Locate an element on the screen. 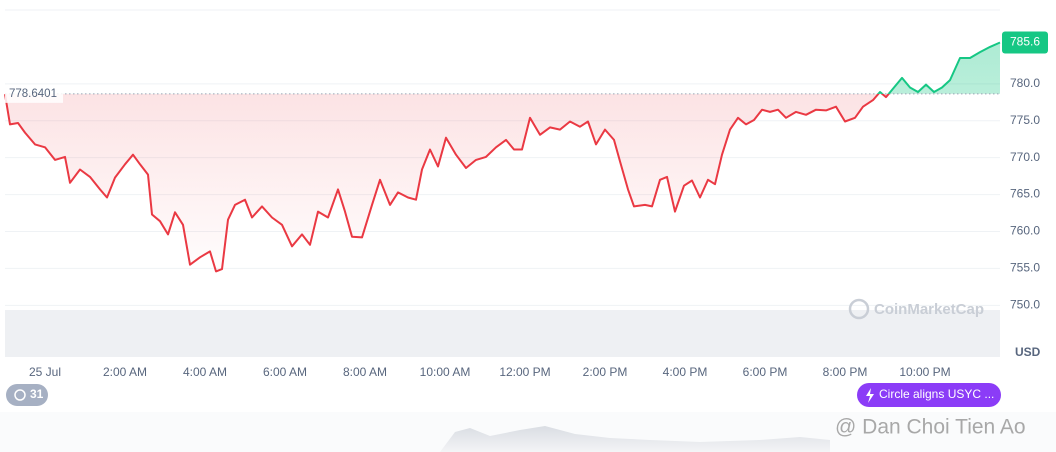 This screenshot has height=452, width=1056. volume-band is located at coordinates (502, 333).